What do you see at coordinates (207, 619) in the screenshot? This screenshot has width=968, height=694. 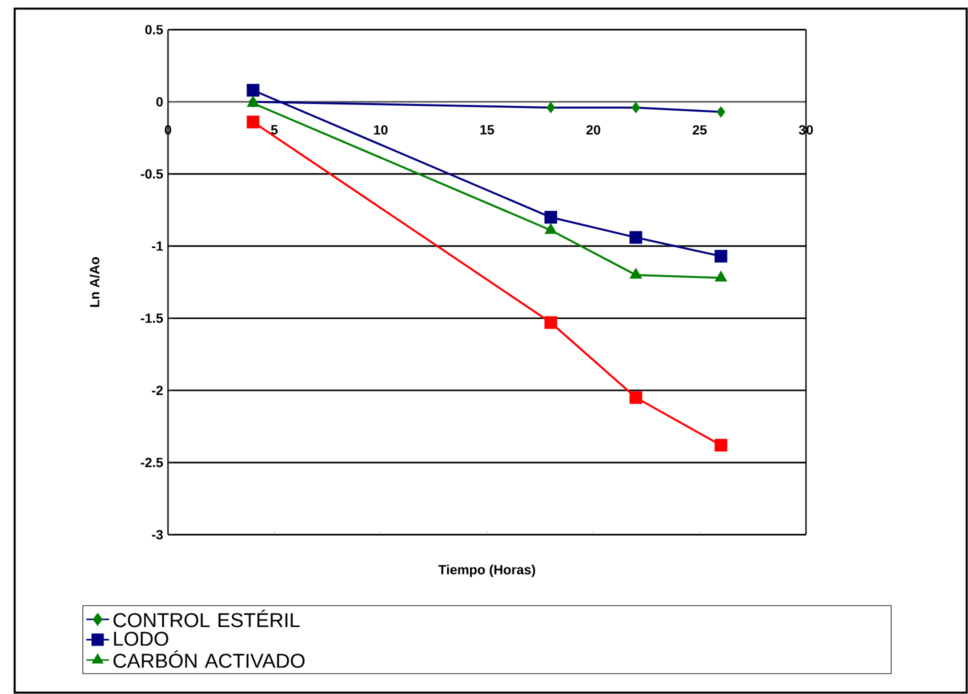 I see `legend-label: CONTROL ESTÉRIL` at bounding box center [207, 619].